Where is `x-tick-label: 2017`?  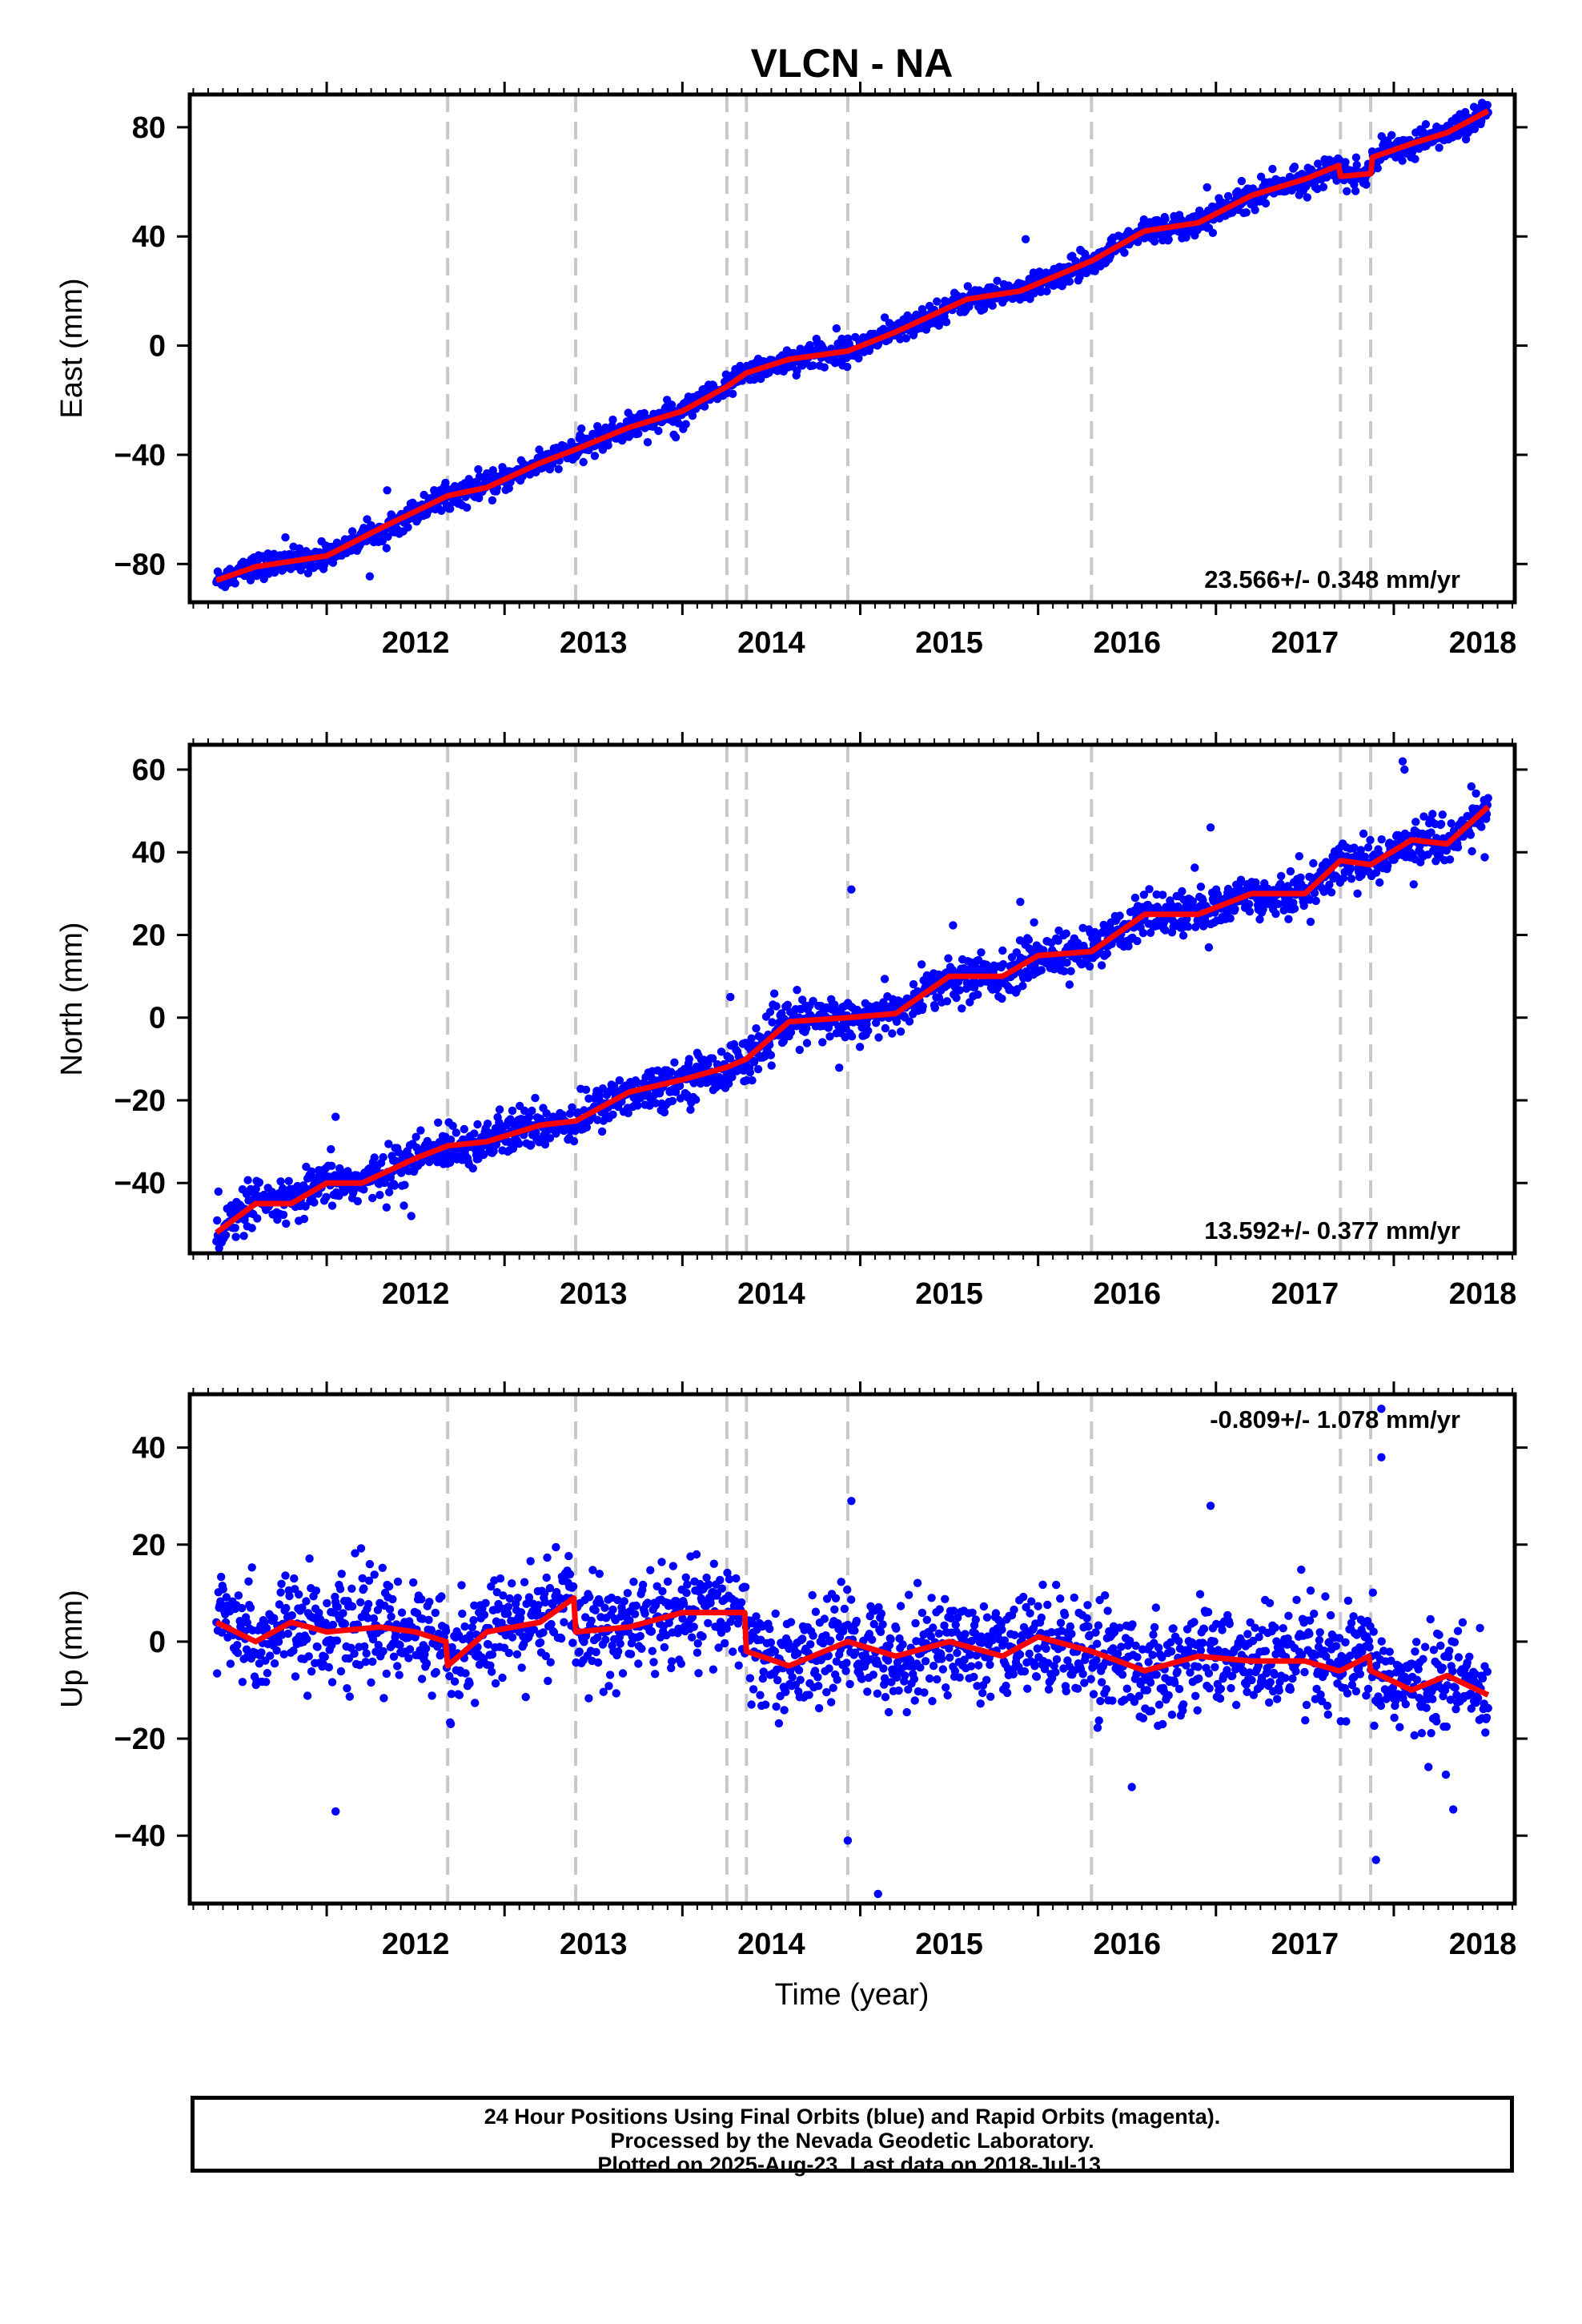 x-tick-label: 2017 is located at coordinates (1305, 643).